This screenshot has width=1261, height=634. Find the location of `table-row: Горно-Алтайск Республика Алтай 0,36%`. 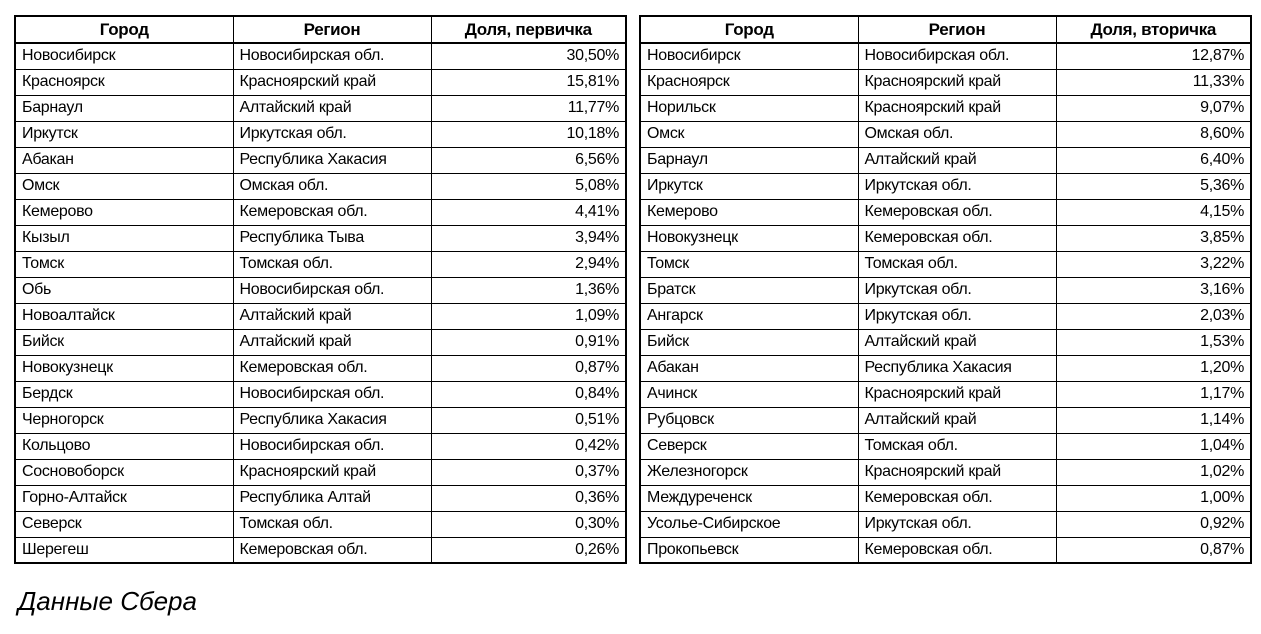

table-row: Горно-Алтайск Республика Алтай 0,36% is located at coordinates (320, 498).